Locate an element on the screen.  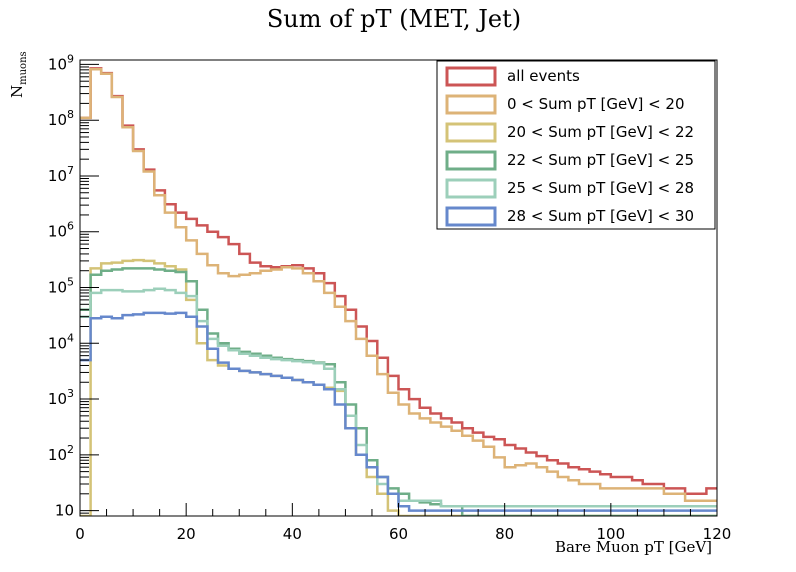
y-axis-title: Nmuons is located at coordinates (18, 74).